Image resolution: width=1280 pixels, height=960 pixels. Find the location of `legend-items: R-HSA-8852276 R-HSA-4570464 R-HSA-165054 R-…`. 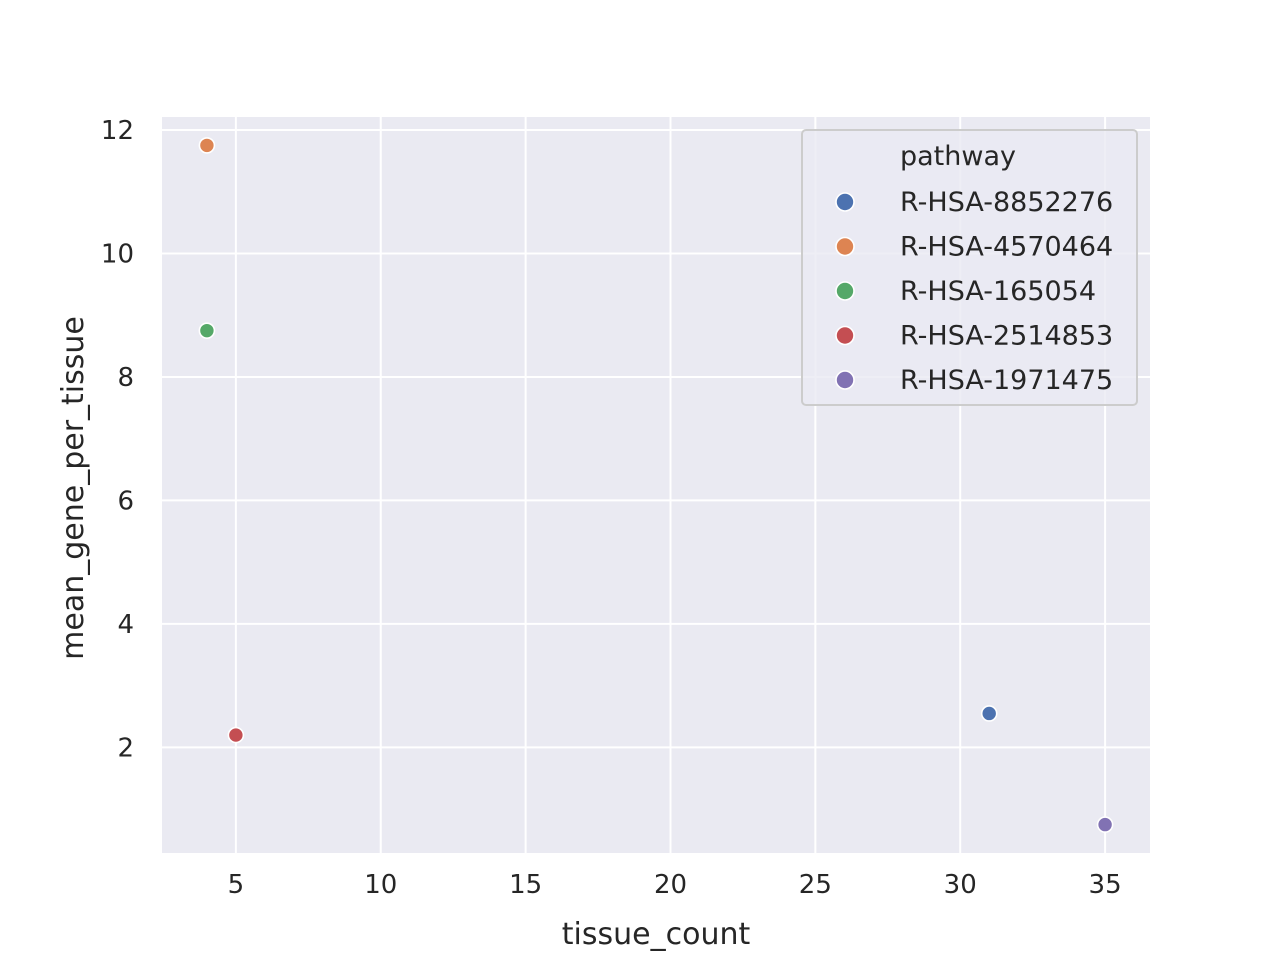

legend-items: R-HSA-8852276 R-HSA-4570464 R-HSA-165054 R-… is located at coordinates (974, 291).